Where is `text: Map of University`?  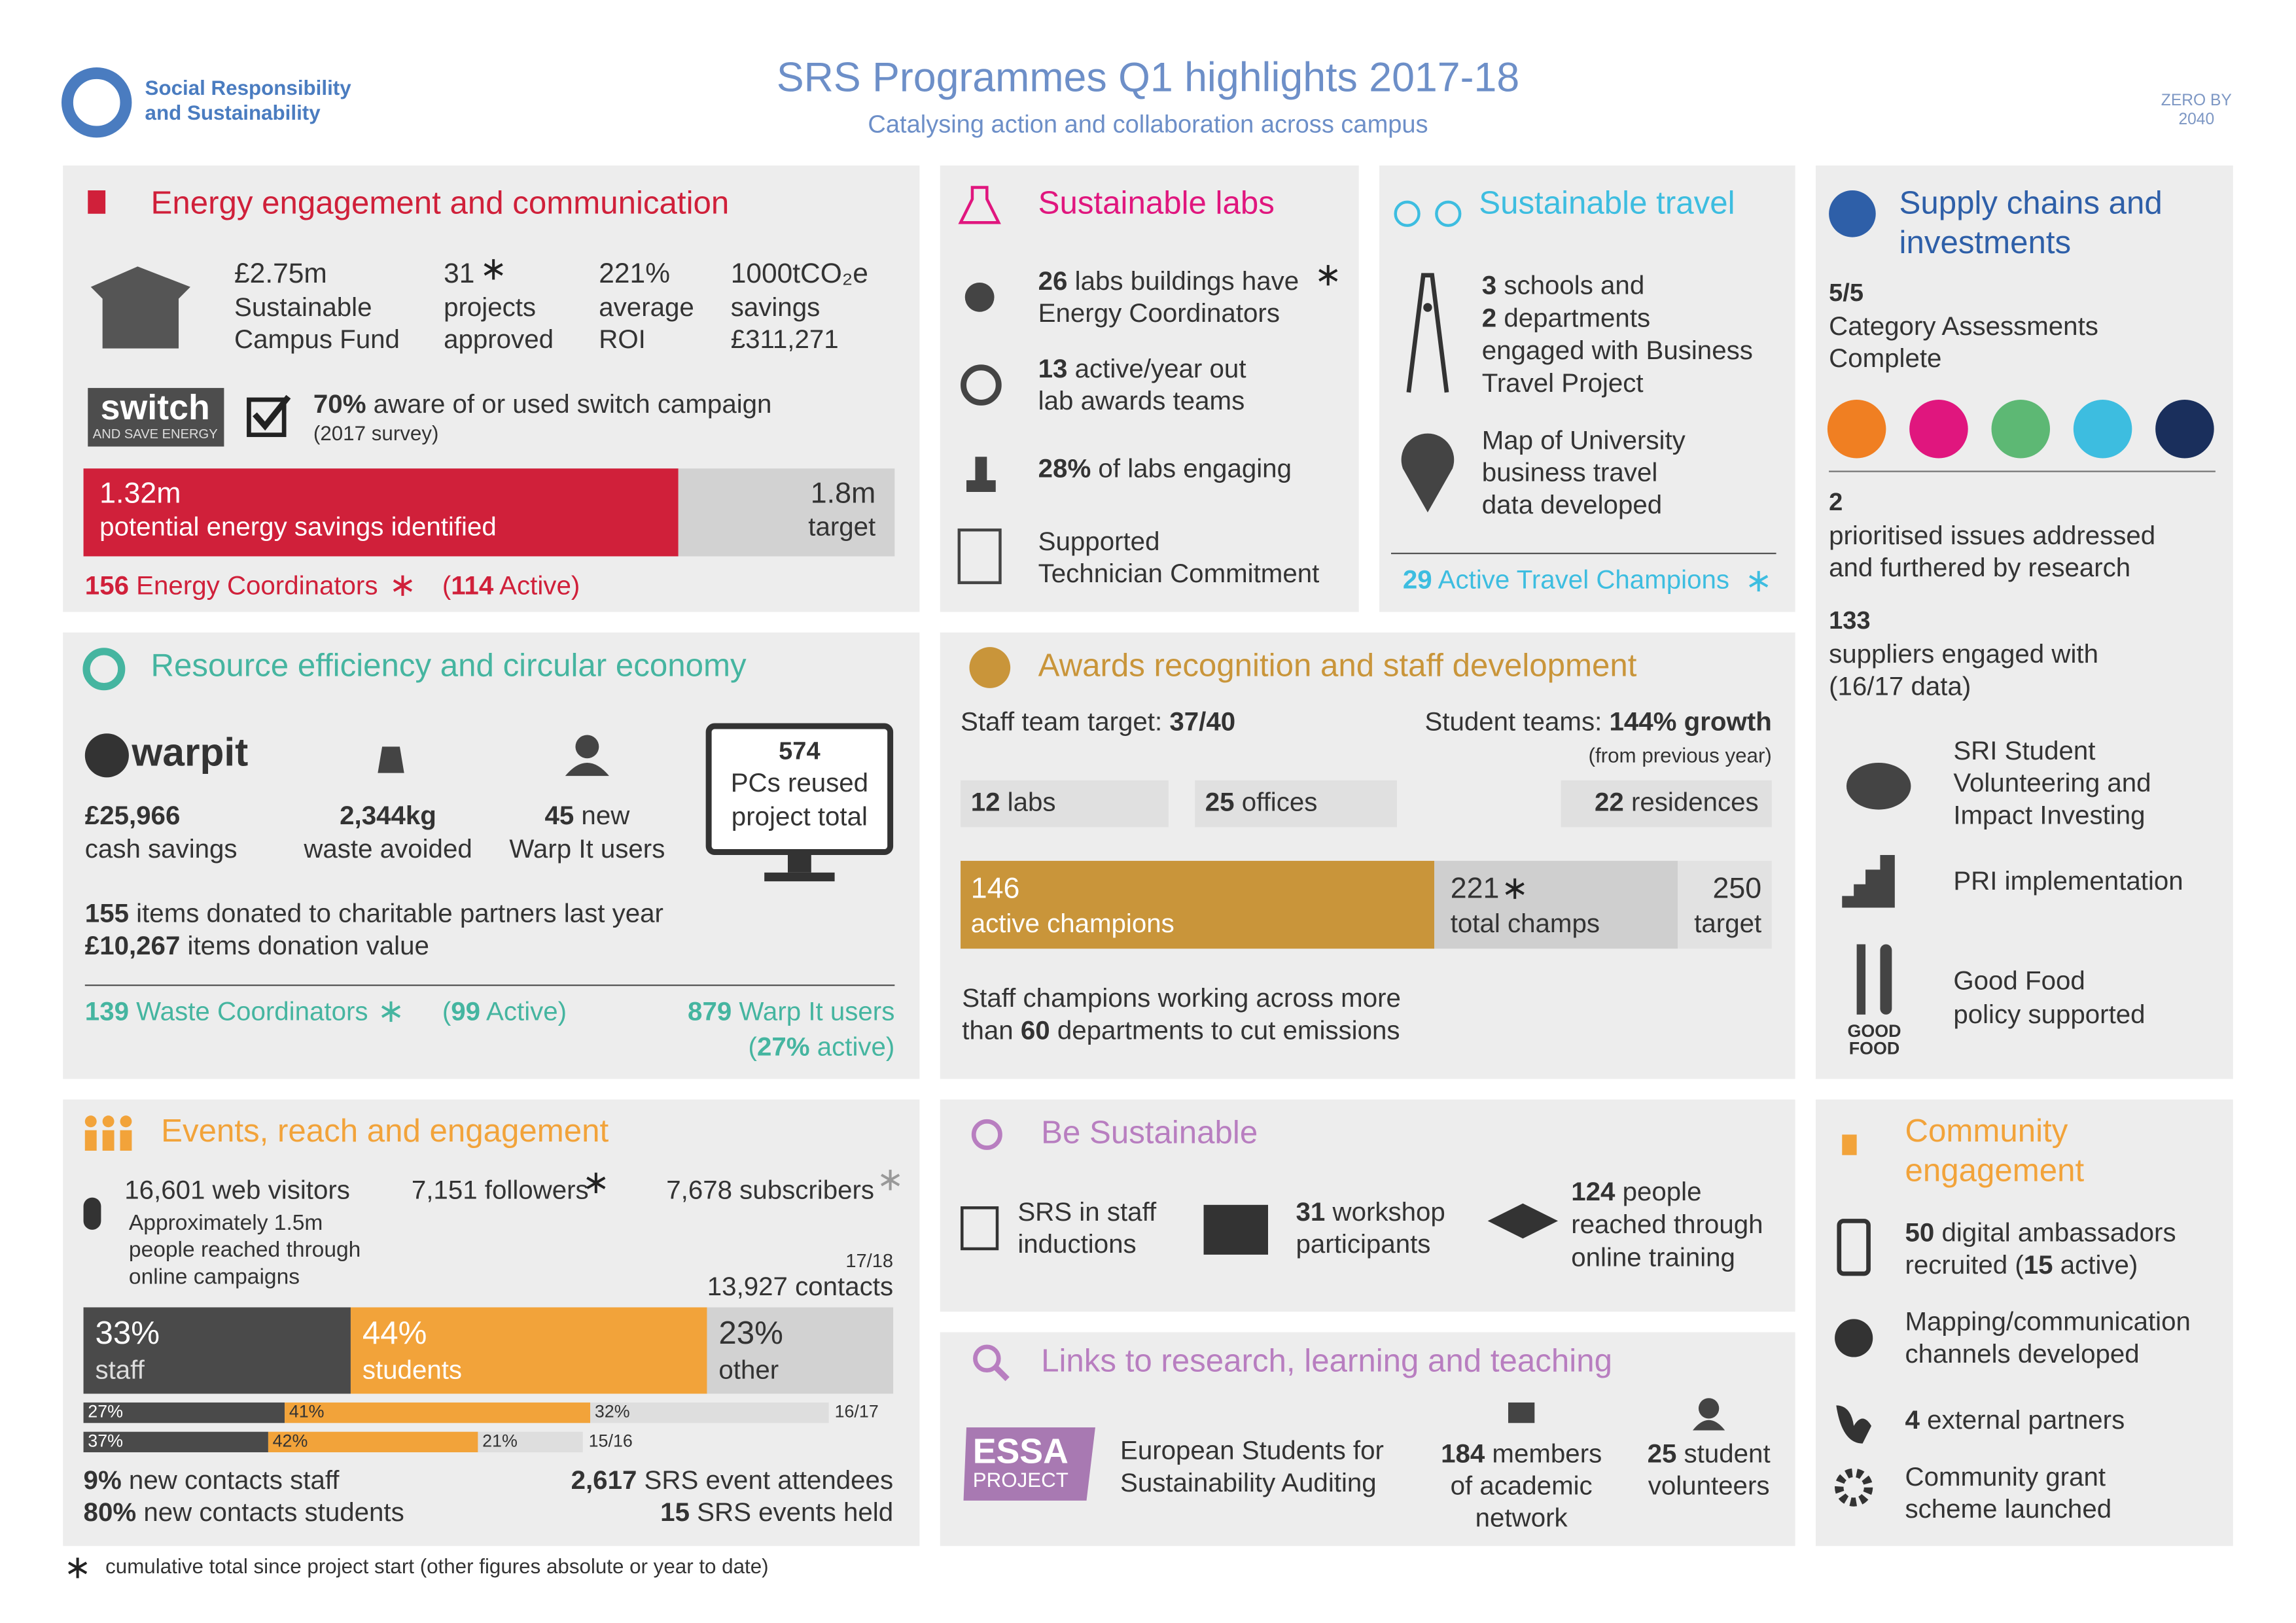
text: Map of University is located at coordinates (1584, 441).